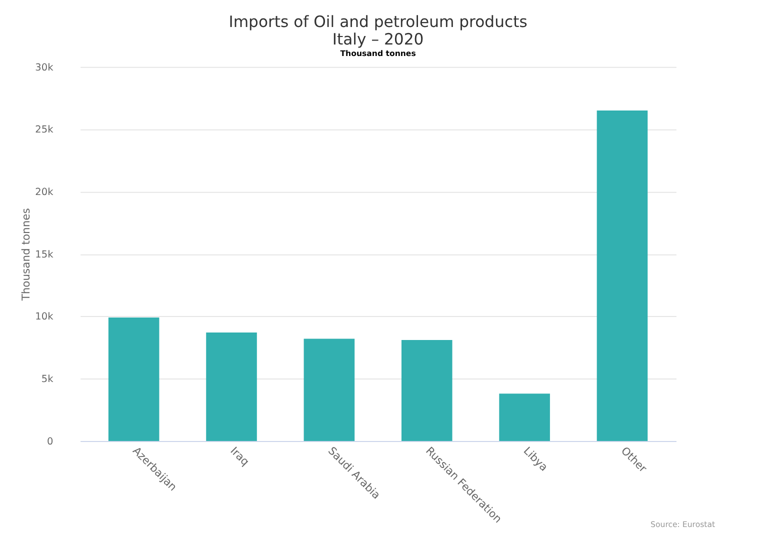 This screenshot has width=759, height=555. Describe the element at coordinates (378, 53) in the screenshot. I see `chart-subtitle: Thousand tonnes` at that location.